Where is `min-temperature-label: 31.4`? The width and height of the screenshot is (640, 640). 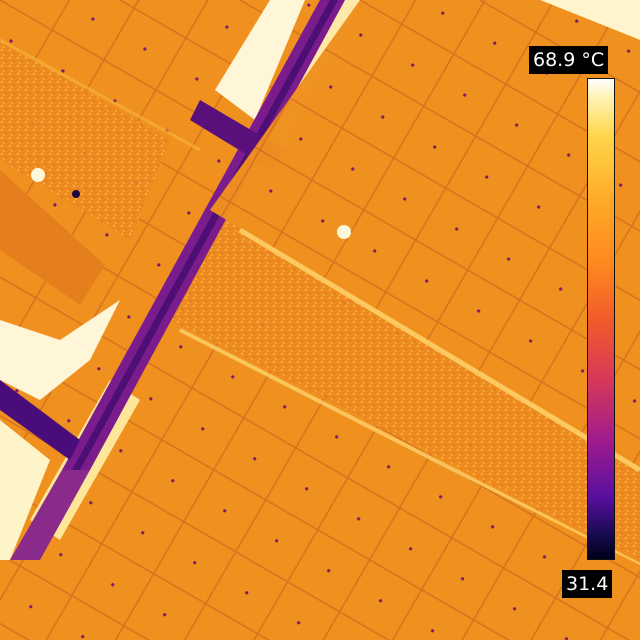
min-temperature-label: 31.4 is located at coordinates (587, 584).